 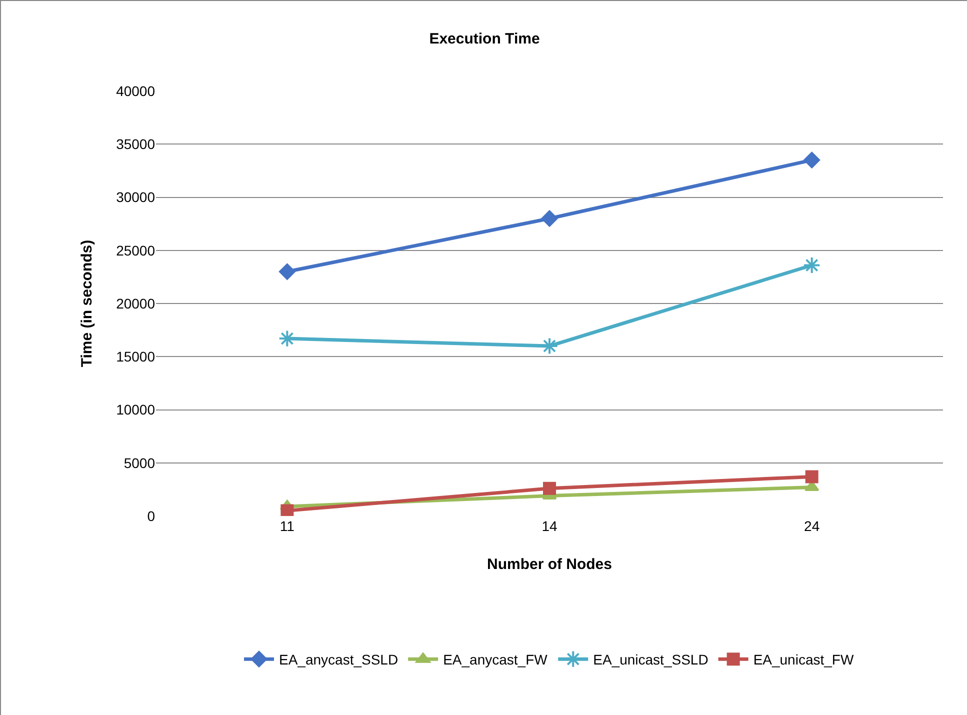 I want to click on legend-label: EA_unicast_FW, so click(x=803, y=660).